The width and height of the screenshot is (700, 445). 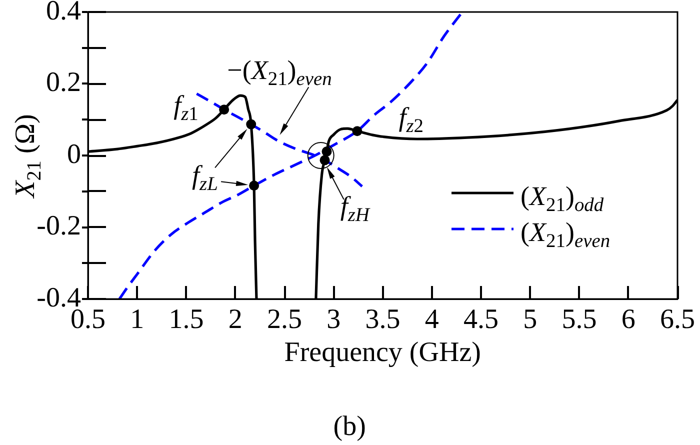 What do you see at coordinates (355, 208) in the screenshot?
I see `annotation: f$_{zH}$` at bounding box center [355, 208].